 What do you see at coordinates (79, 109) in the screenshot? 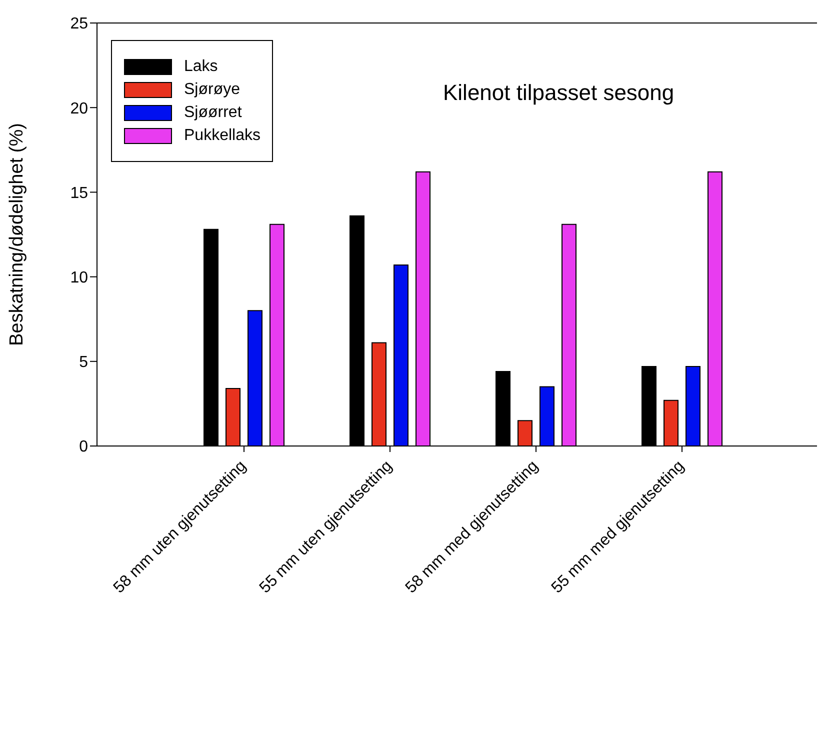
I see `y-tick-label: 20` at bounding box center [79, 109].